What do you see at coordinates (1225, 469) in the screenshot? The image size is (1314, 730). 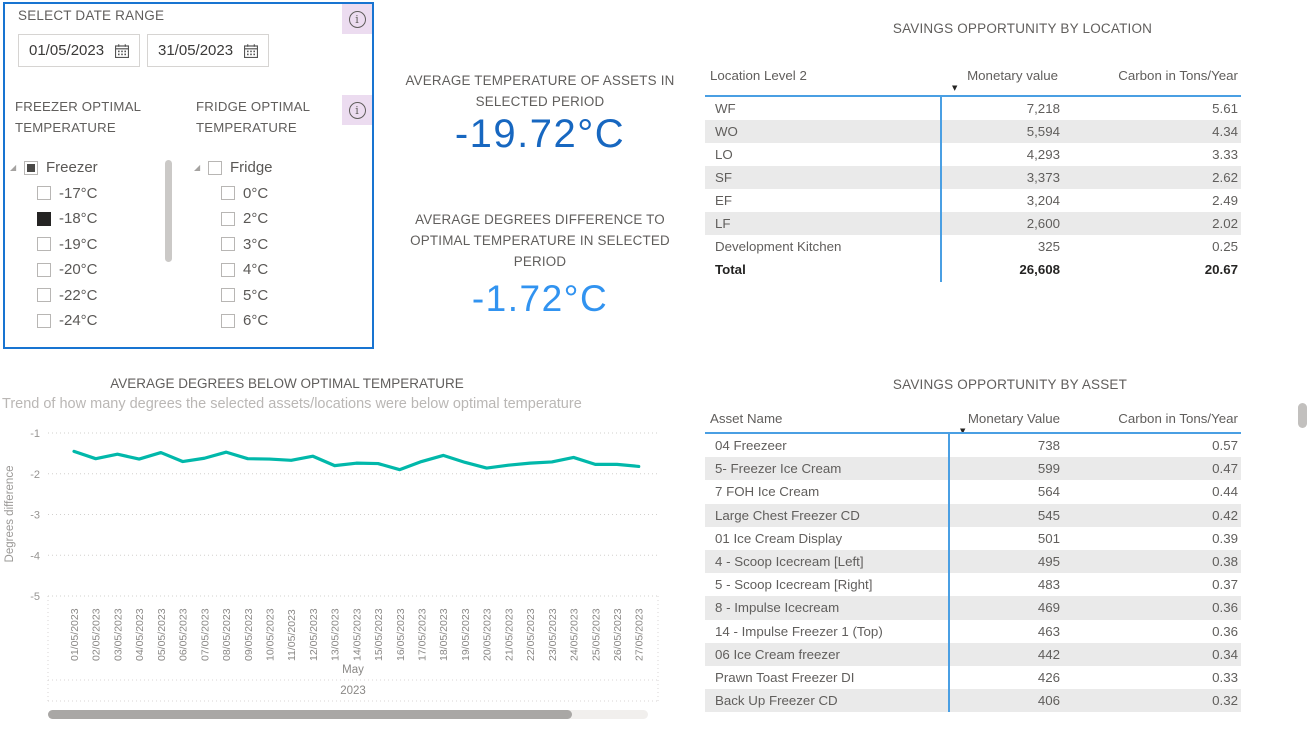 I see `table-cell: 0.47` at bounding box center [1225, 469].